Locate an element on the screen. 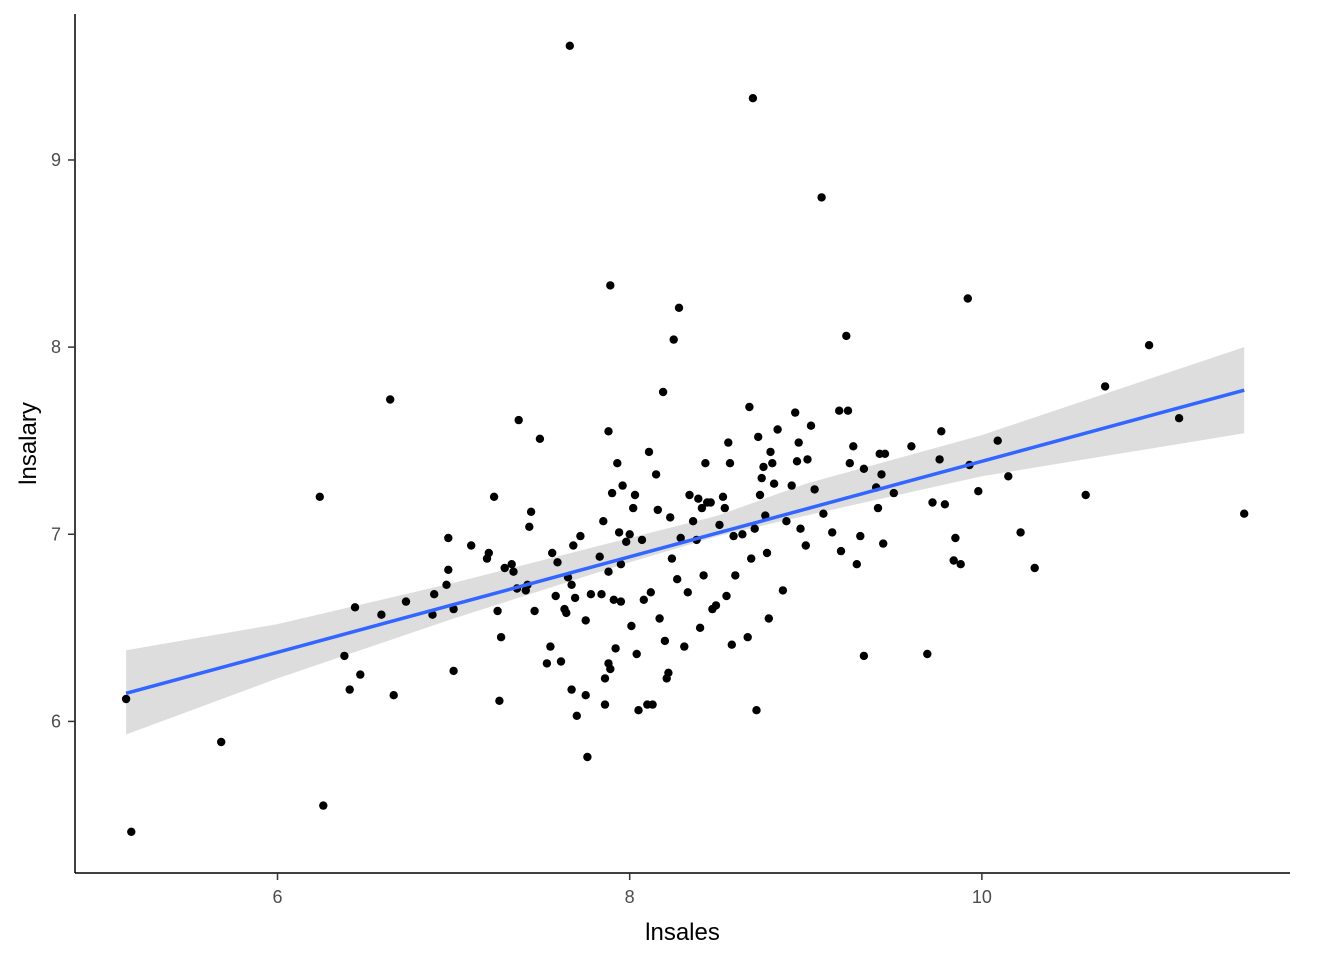  x-tick-label: 8 is located at coordinates (630, 897).